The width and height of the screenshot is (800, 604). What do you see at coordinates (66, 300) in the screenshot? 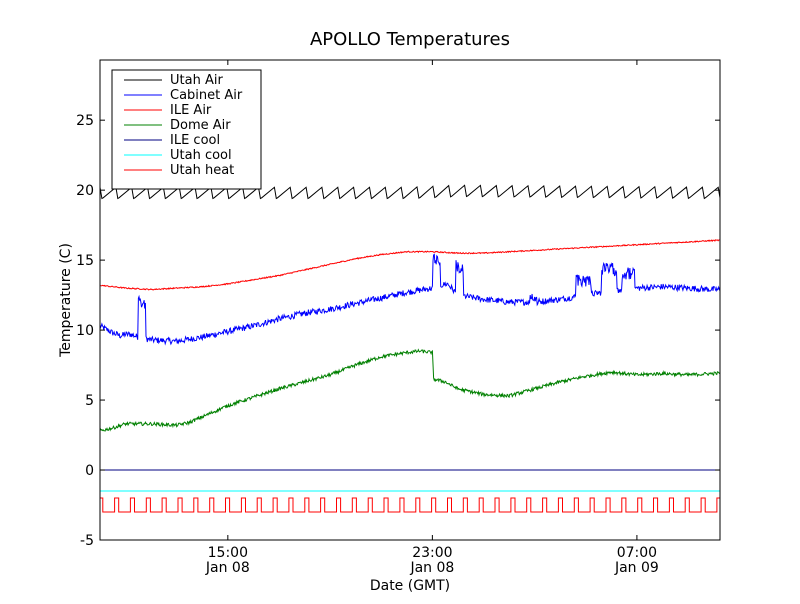
I see `y-axis-label: Temperature (C)` at bounding box center [66, 300].